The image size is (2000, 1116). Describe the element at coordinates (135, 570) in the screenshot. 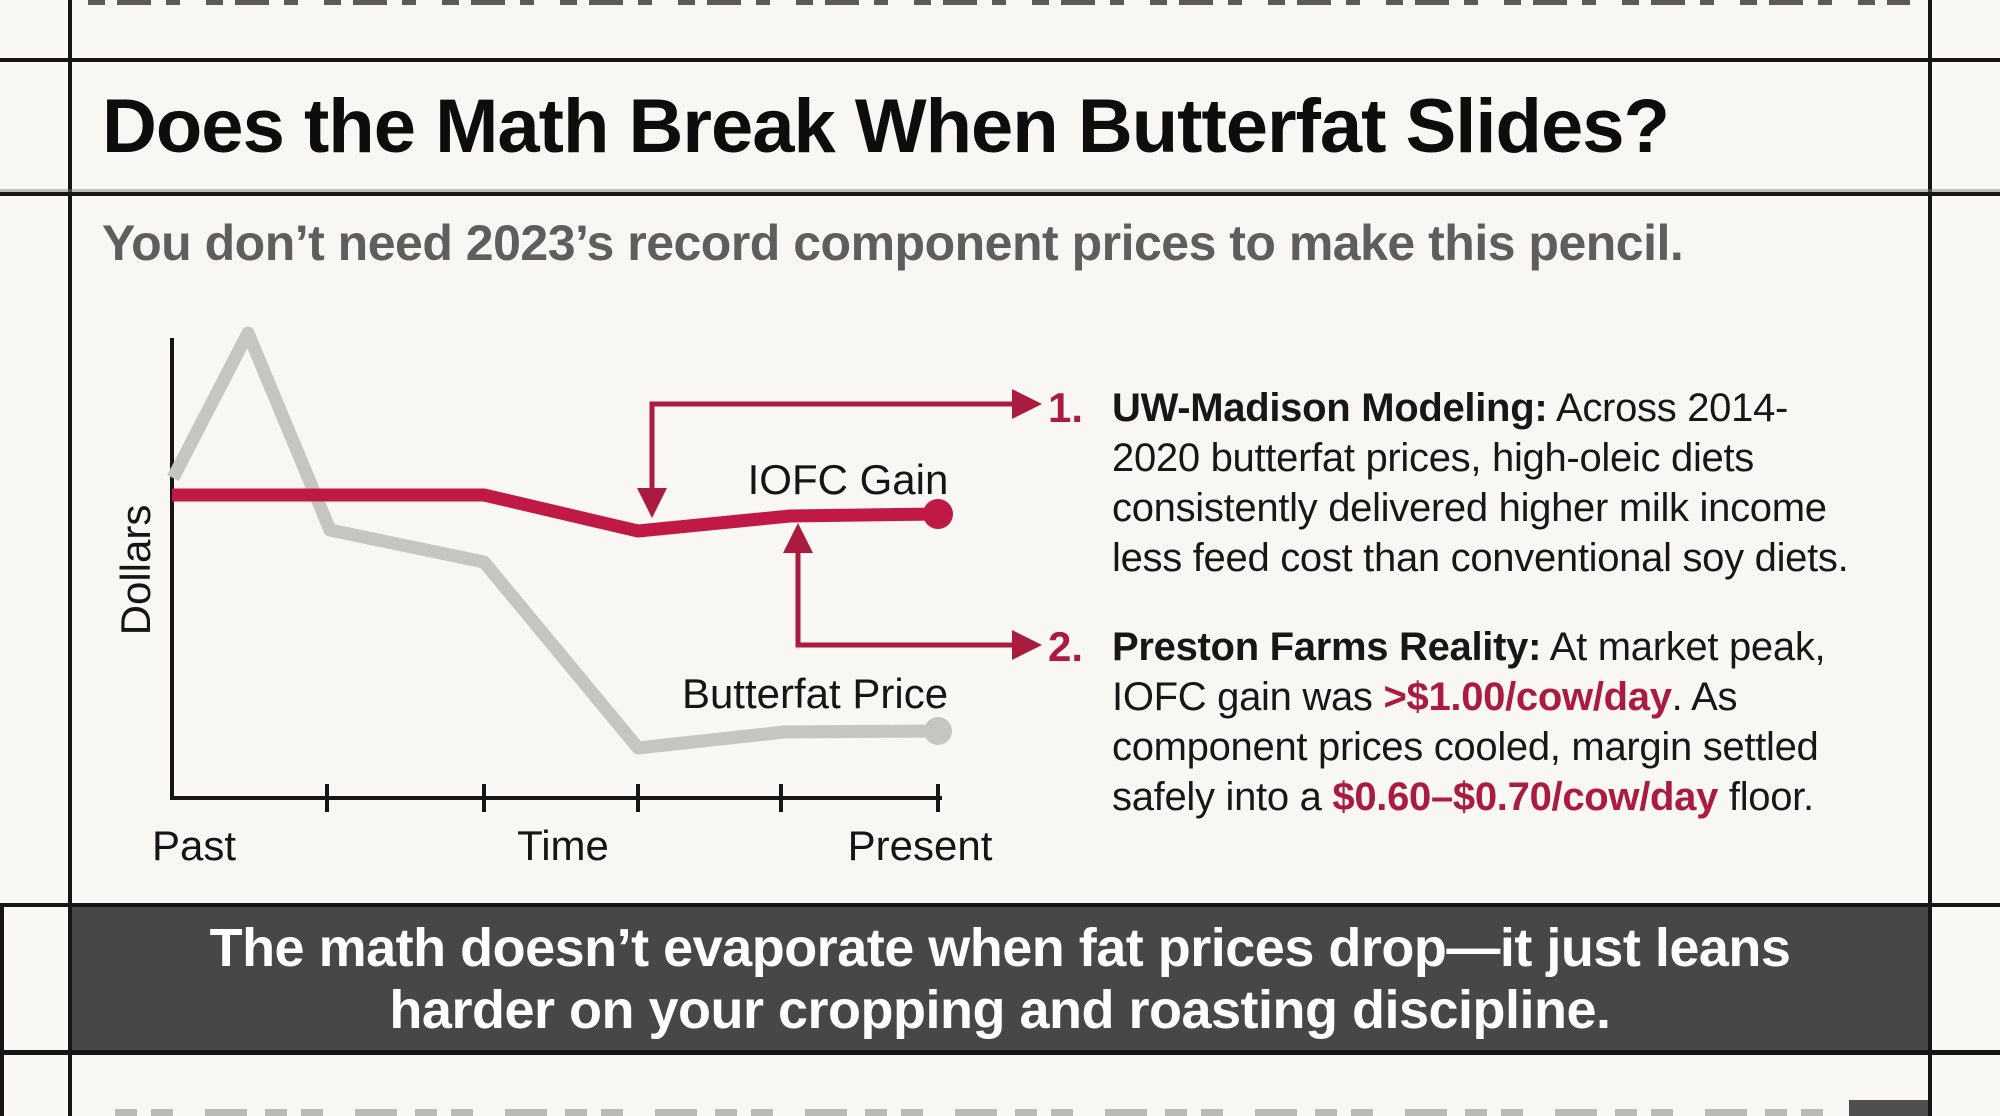

I see `y-axis-label: Dollars` at that location.